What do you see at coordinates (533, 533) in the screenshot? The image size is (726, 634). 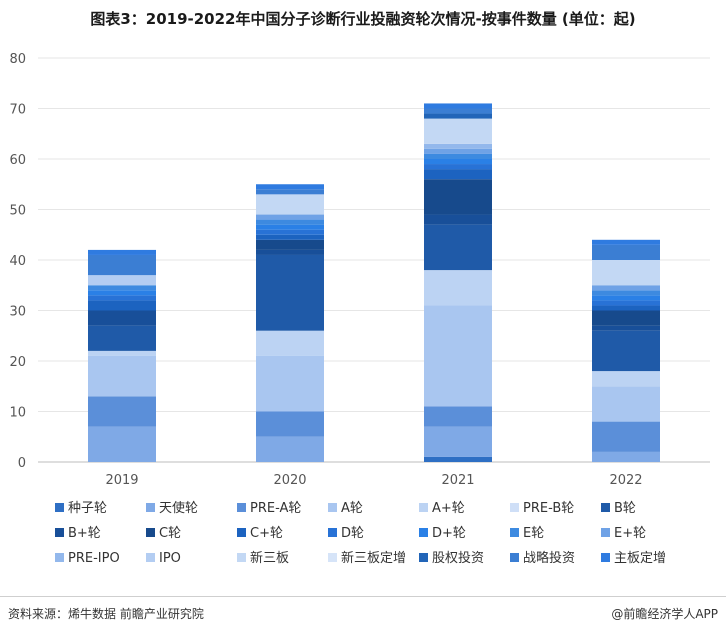 I see `legend-label: E轮` at bounding box center [533, 533].